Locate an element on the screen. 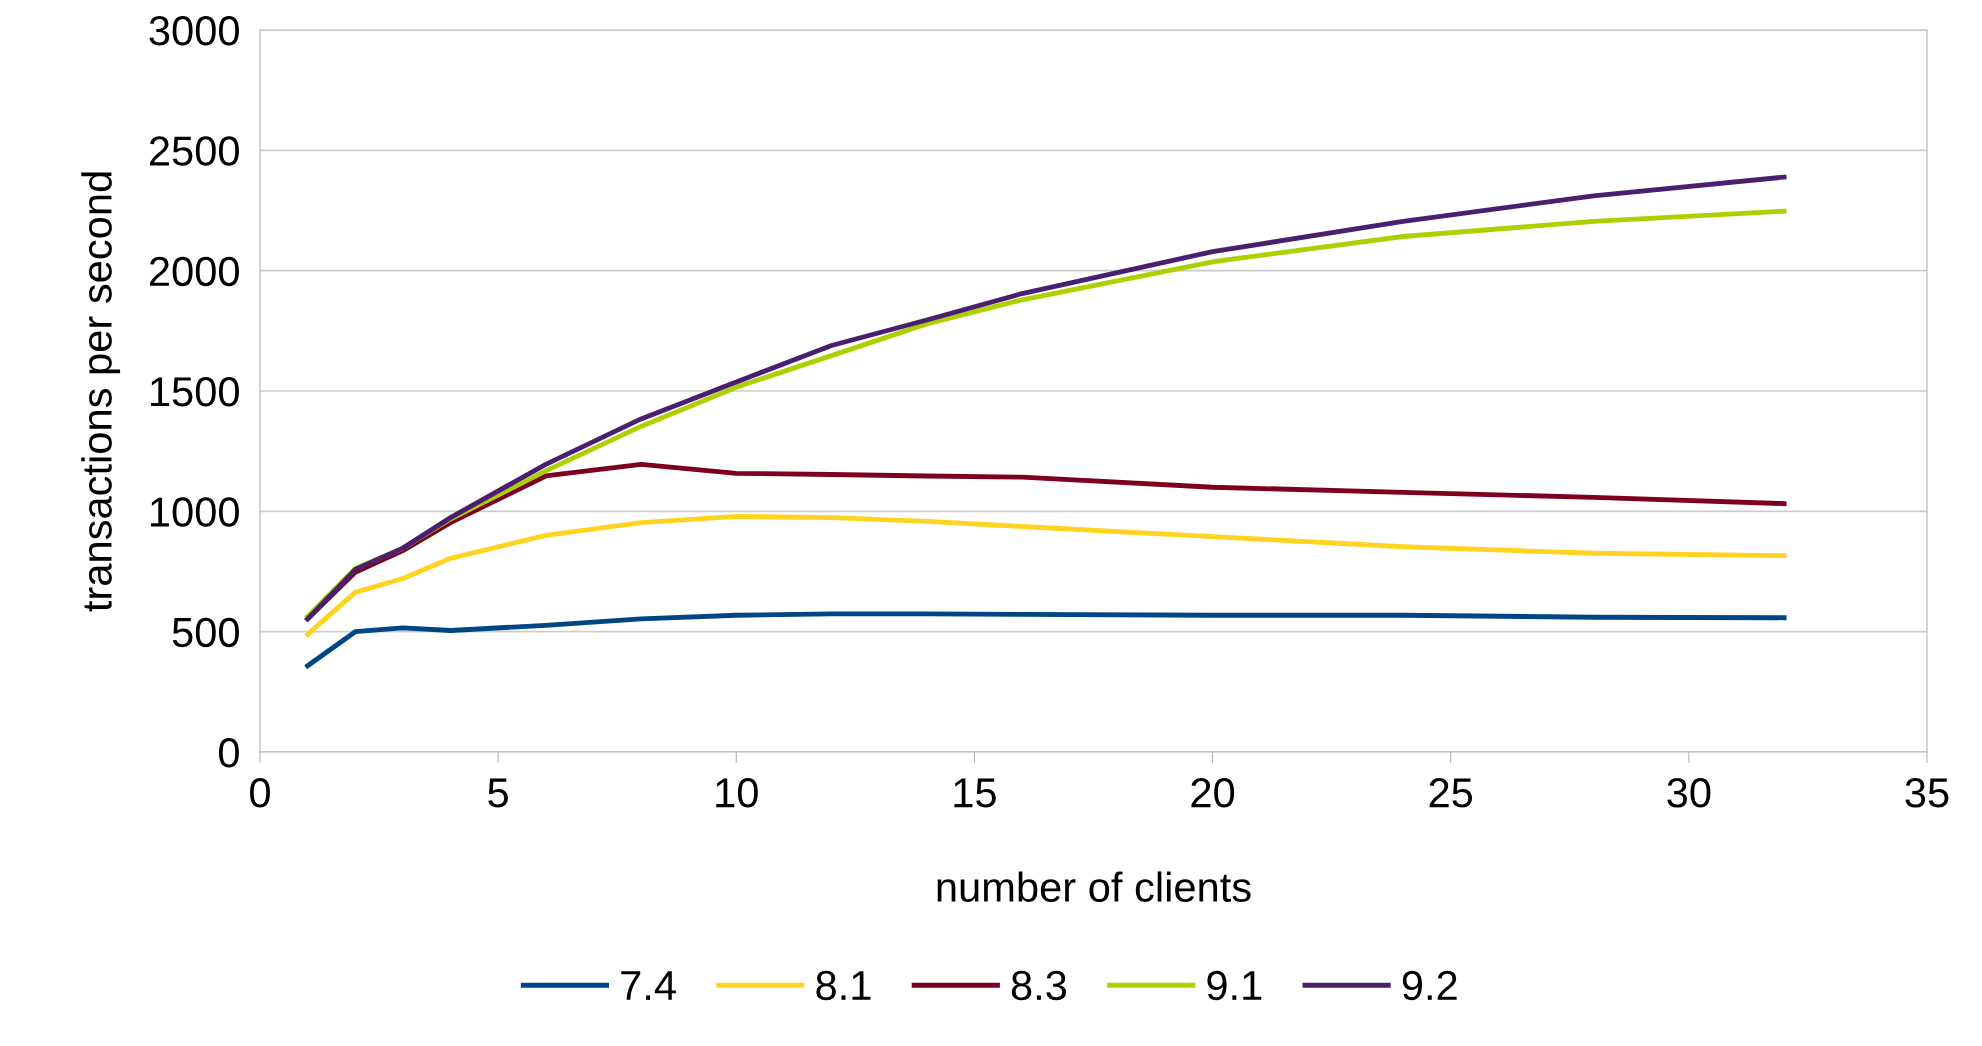 The image size is (1982, 1046). x-tick-label: 0 is located at coordinates (260, 793).